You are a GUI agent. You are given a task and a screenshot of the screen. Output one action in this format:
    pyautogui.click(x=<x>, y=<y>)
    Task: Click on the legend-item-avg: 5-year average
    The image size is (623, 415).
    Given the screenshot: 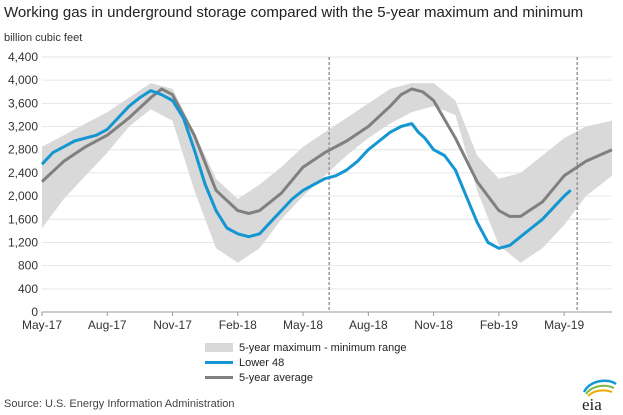 What is the action you would take?
    pyautogui.click(x=305, y=377)
    